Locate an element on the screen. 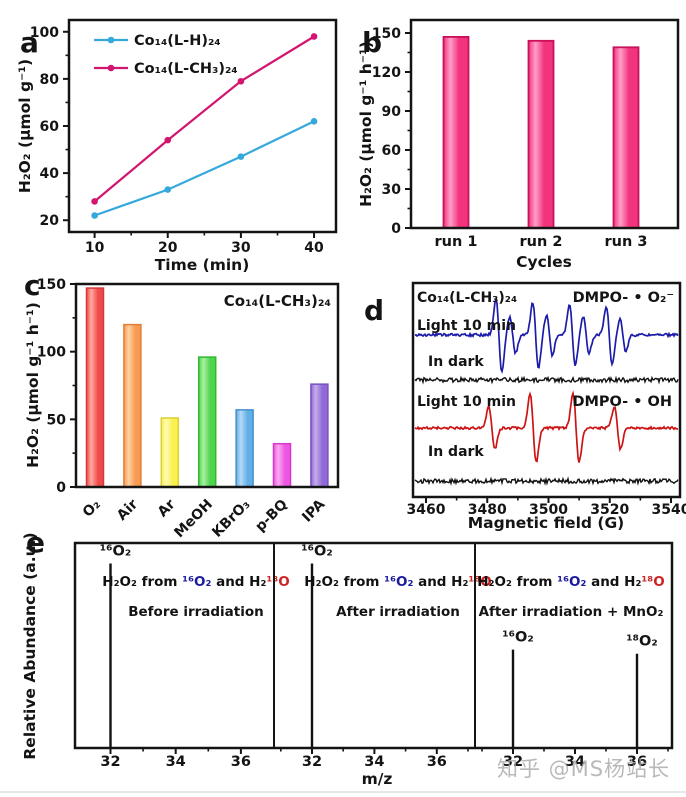  c-cat-5: p-BQ is located at coordinates (271, 515).